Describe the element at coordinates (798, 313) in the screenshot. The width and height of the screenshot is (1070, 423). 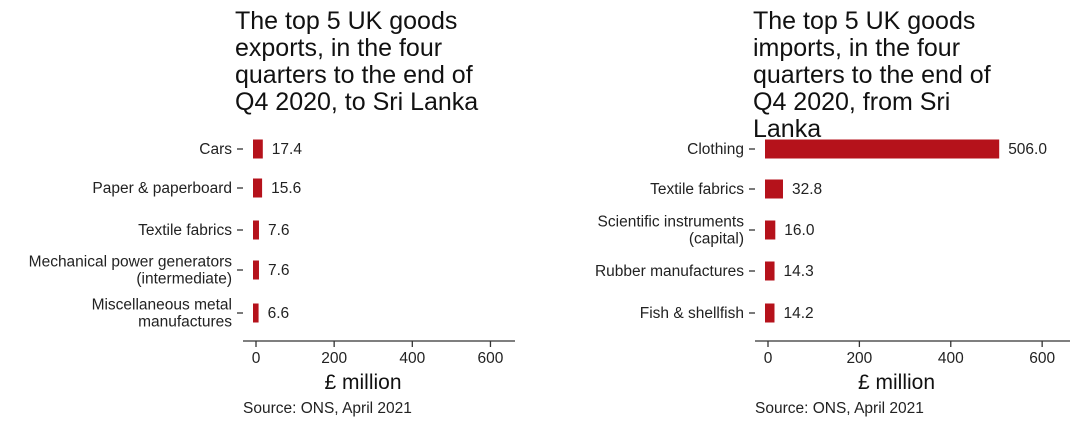
I see `data-label: 14.2` at that location.